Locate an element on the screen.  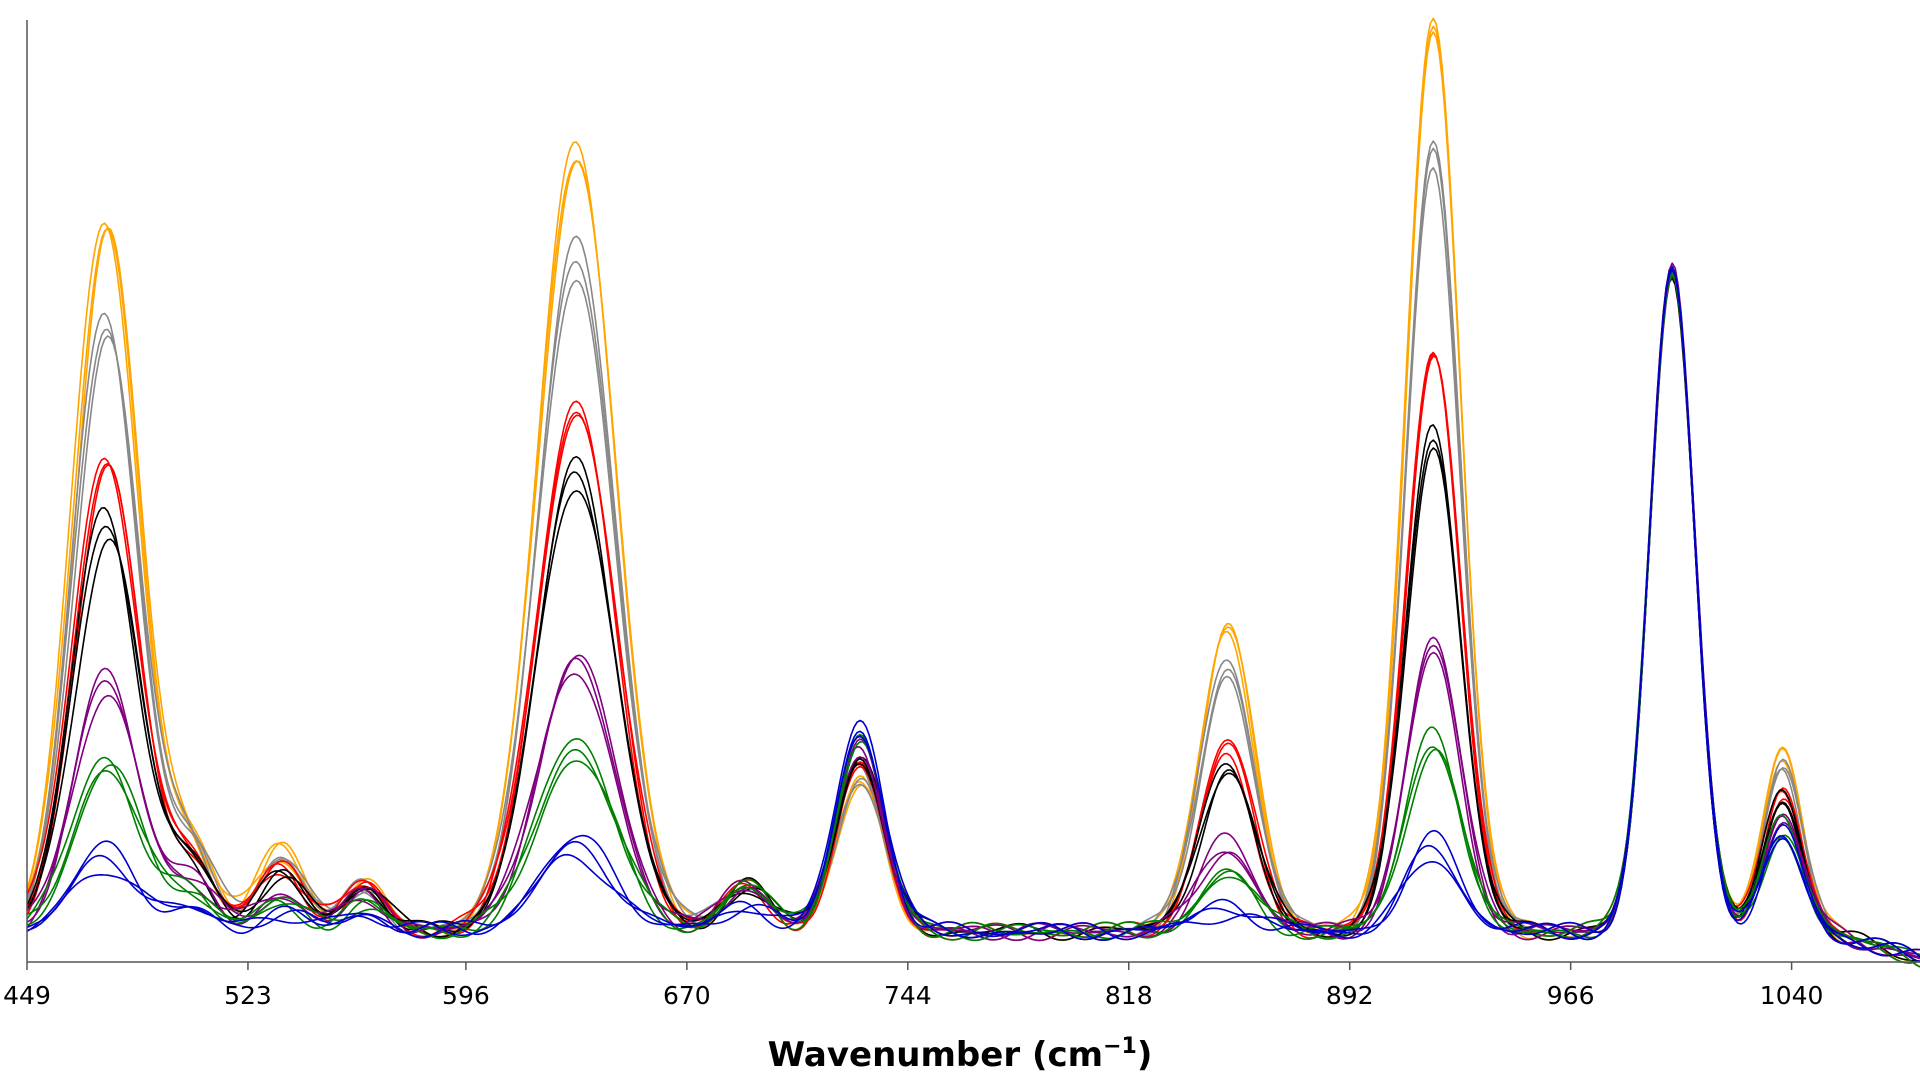
x-tick-group: 449 523 596 670 744 818 892 966 1040 is located at coordinates (913, 986).